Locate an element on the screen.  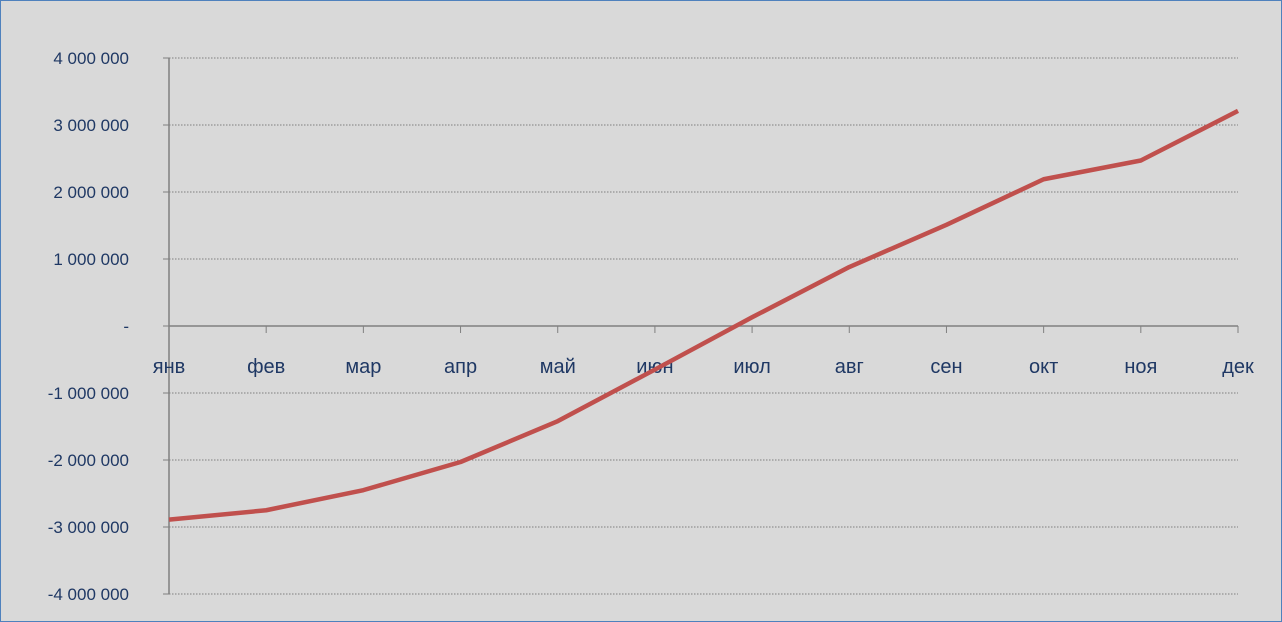
x-category-label: июл is located at coordinates (751, 367).